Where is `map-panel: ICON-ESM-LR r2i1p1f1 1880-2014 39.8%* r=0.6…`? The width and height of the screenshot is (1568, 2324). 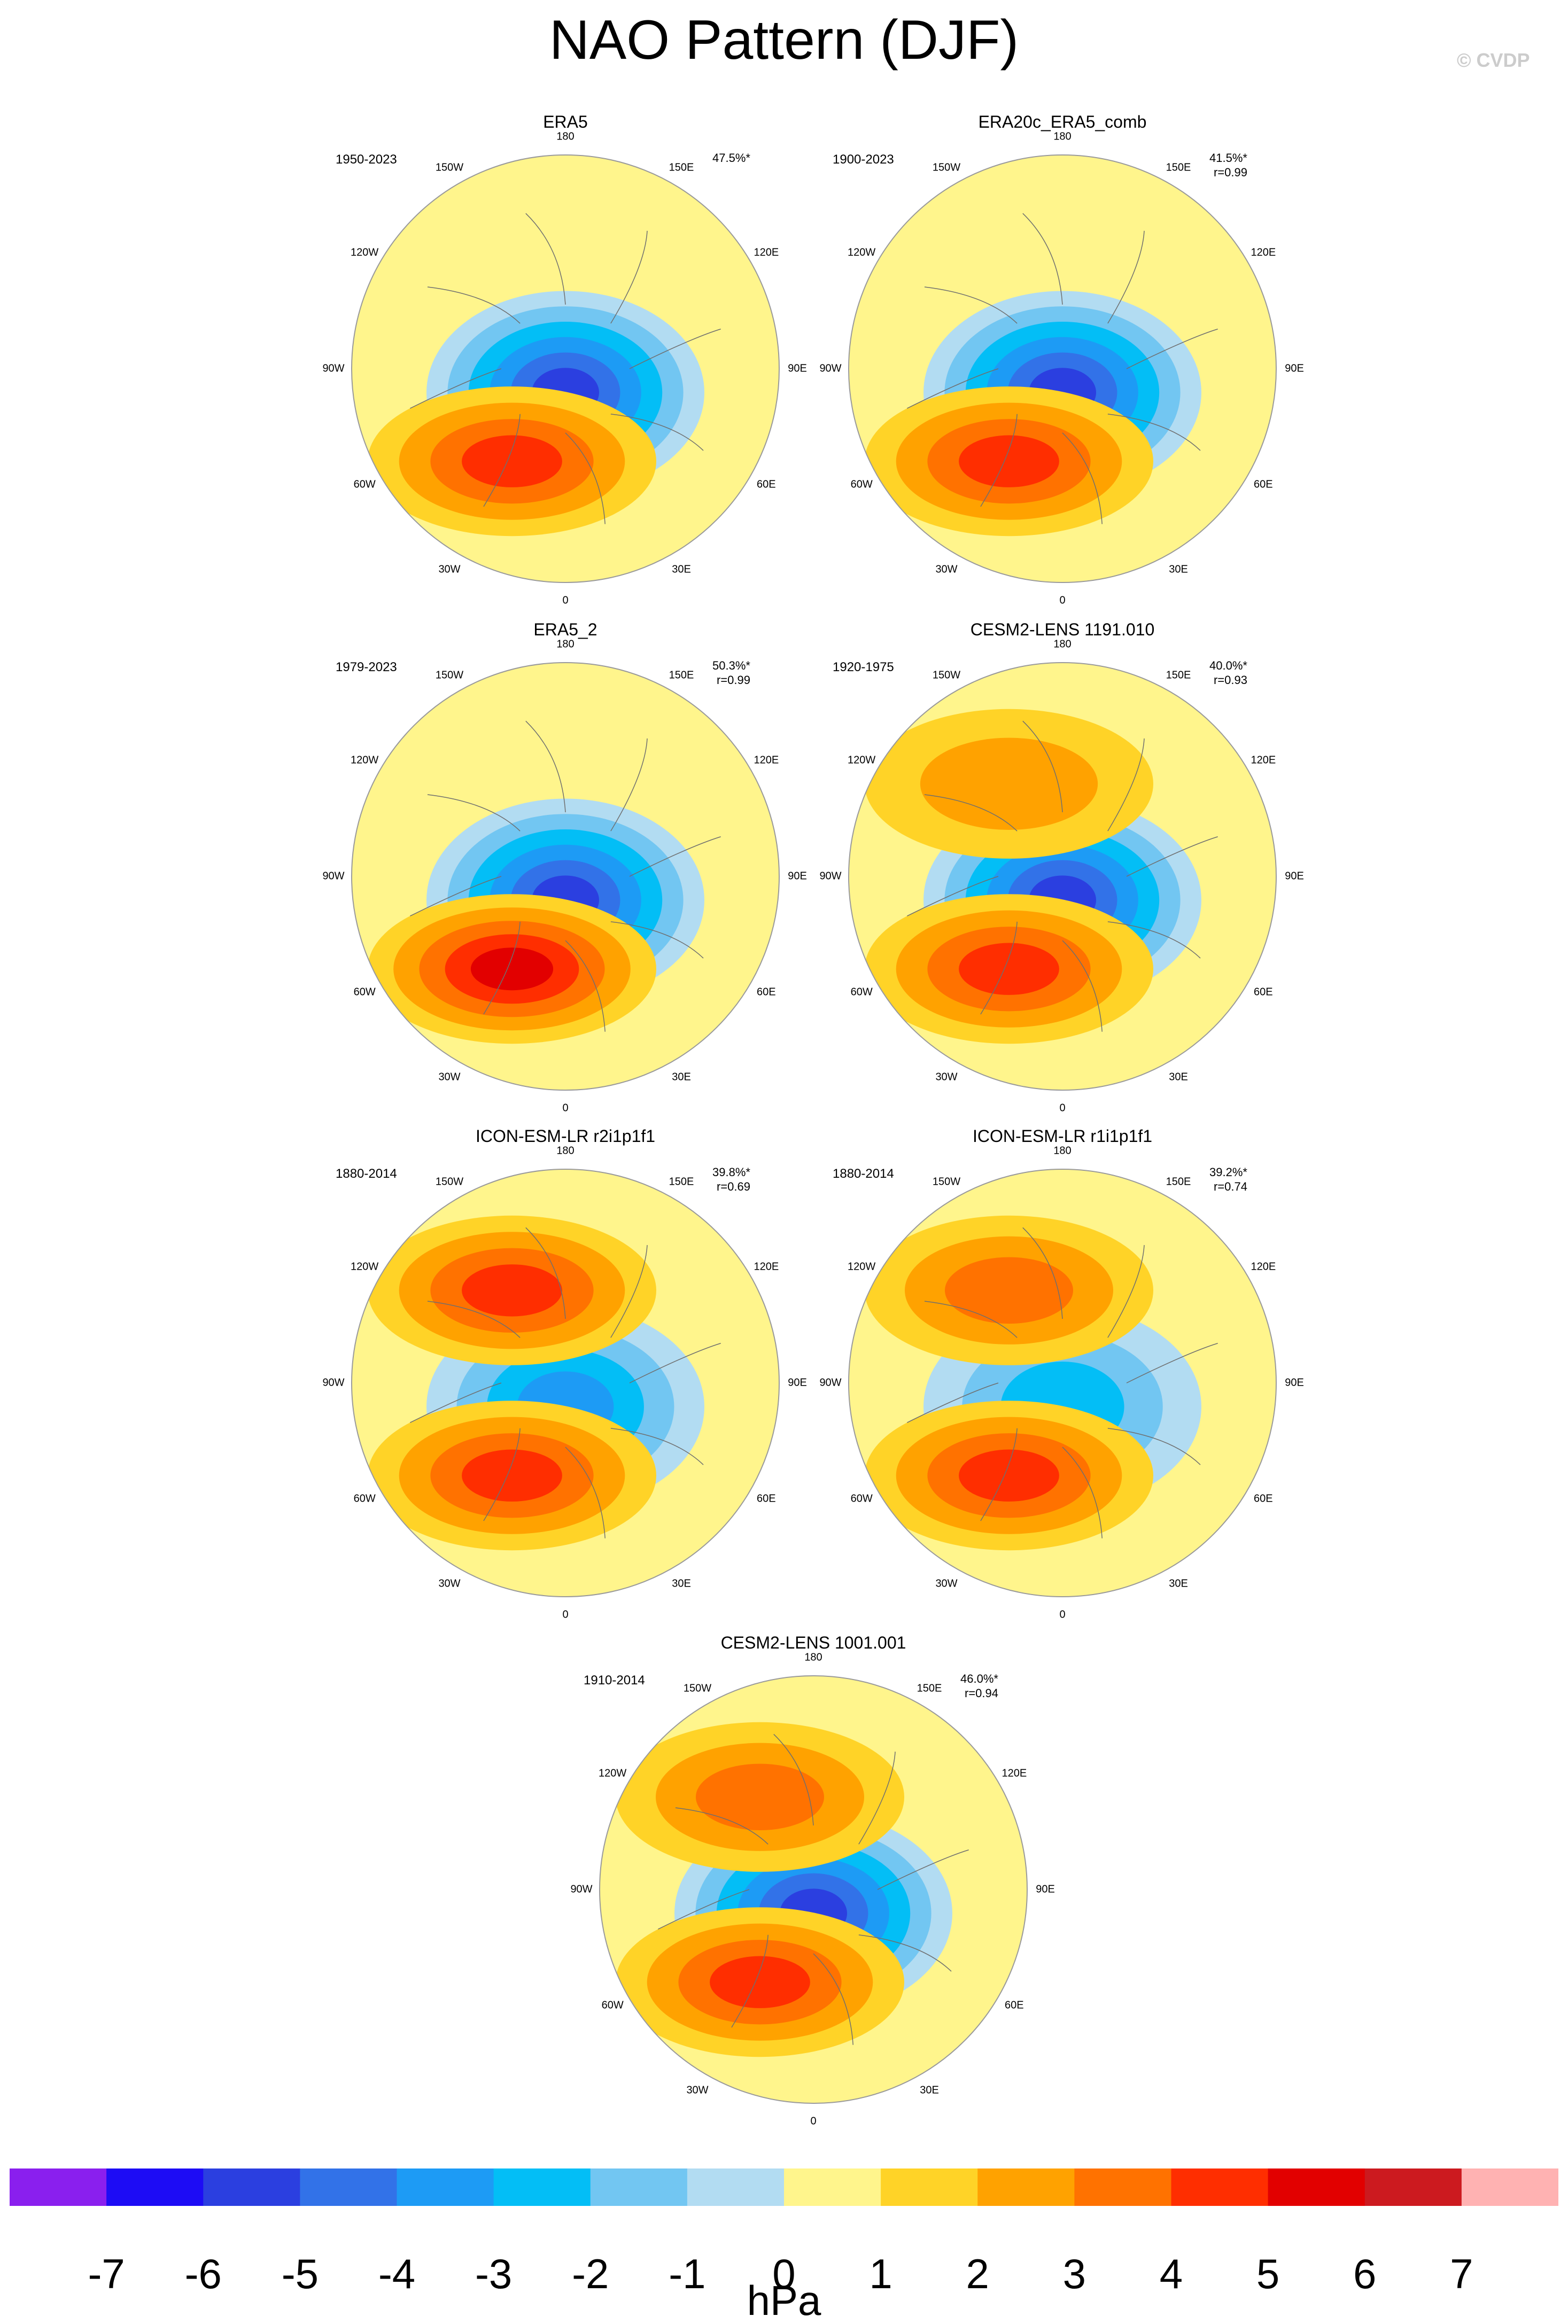
map-panel: ICON-ESM-LR r2i1p1f1 1880-2014 39.8%* r=0.6… is located at coordinates (564, 1382).